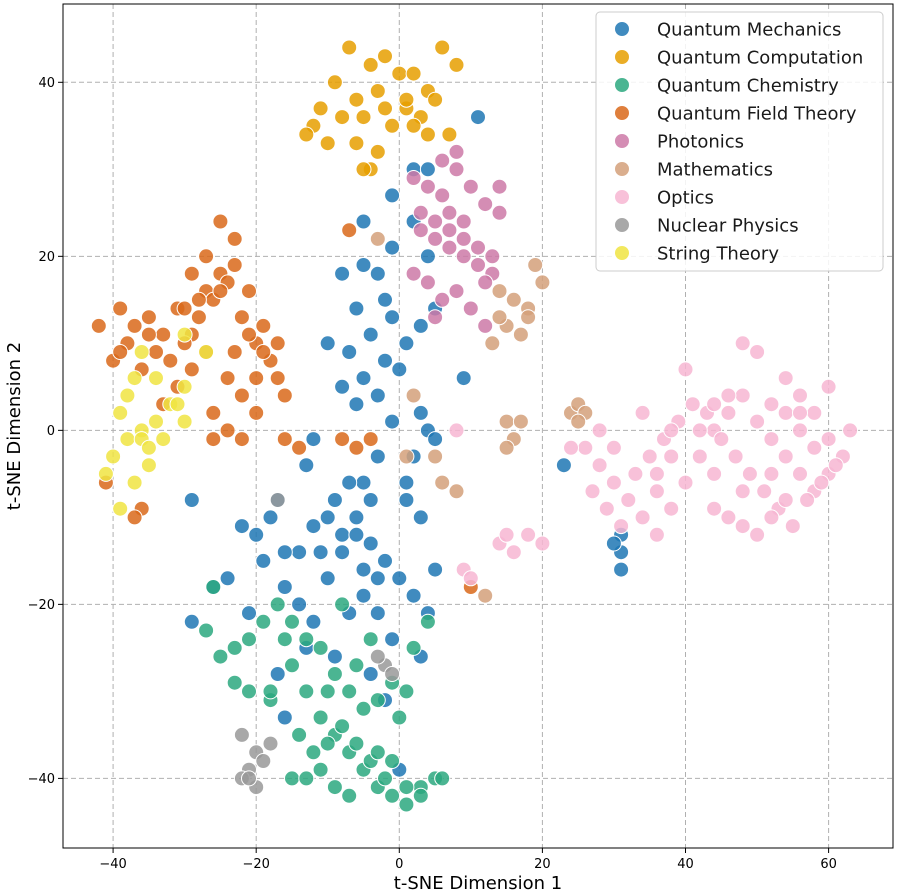  What do you see at coordinates (41, 779) in the screenshot?
I see `y-tick-label: −40` at bounding box center [41, 779].